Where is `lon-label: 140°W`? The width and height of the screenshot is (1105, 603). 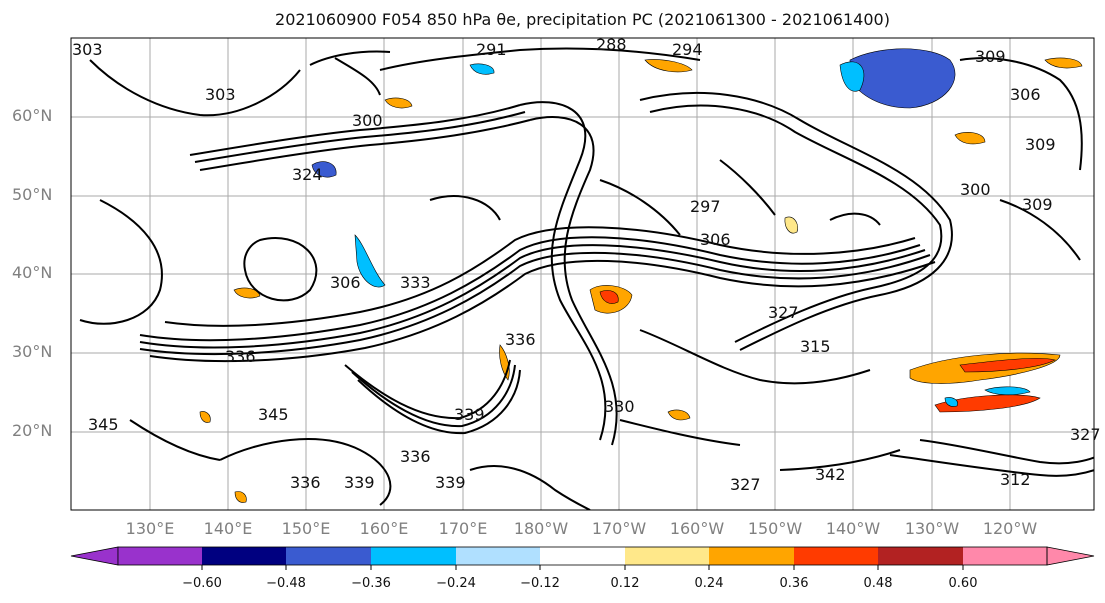 lon-label: 140°W is located at coordinates (853, 528).